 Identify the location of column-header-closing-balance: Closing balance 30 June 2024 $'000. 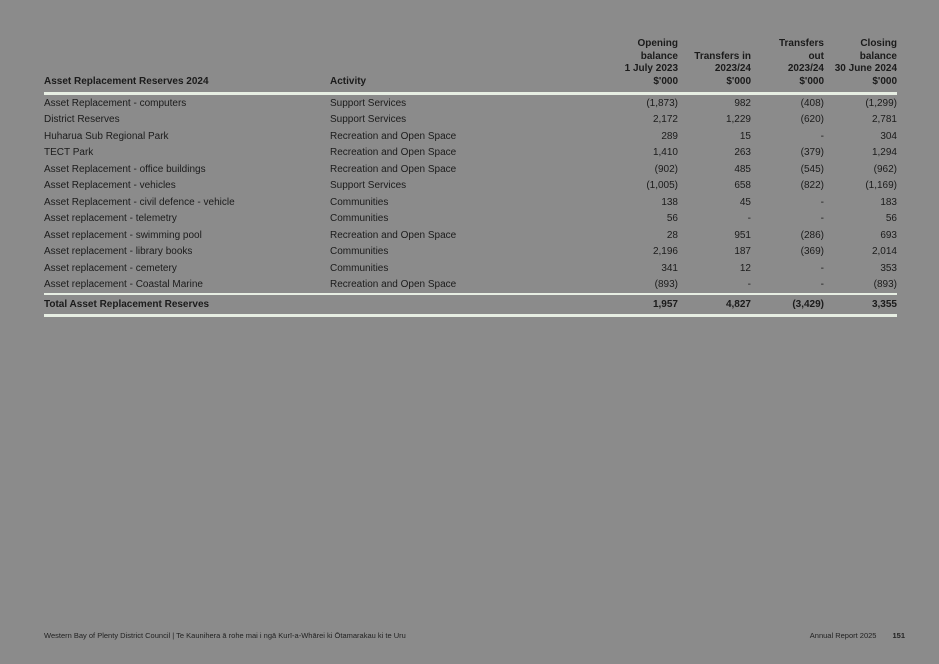
(860, 66).